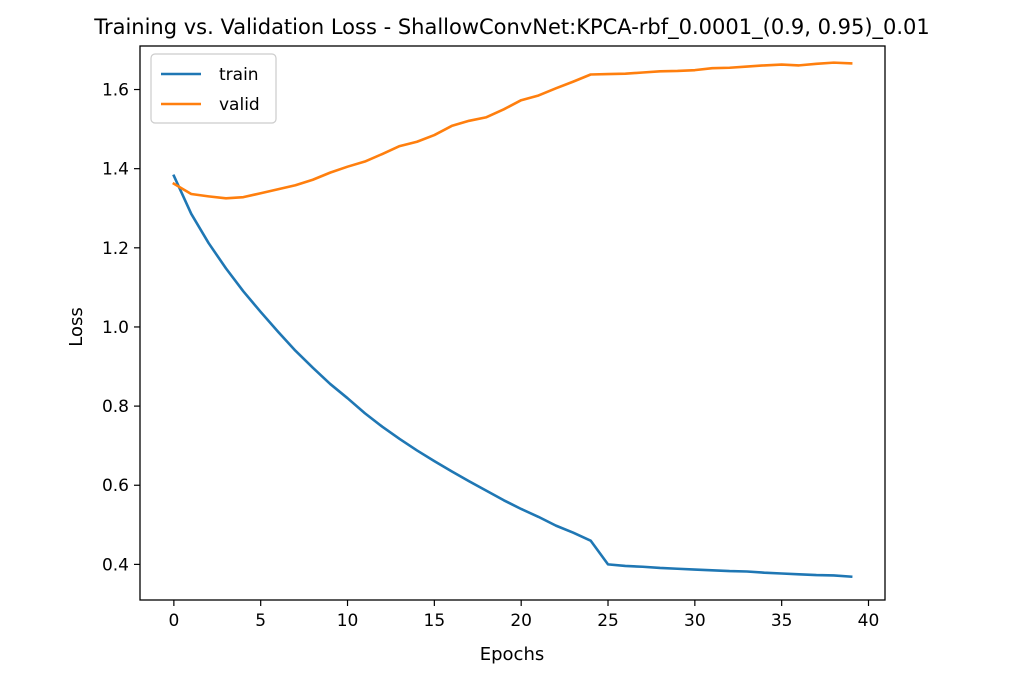 Image resolution: width=1026 pixels, height=678 pixels. Describe the element at coordinates (115, 565) in the screenshot. I see `y-tick-label: 0.4` at that location.